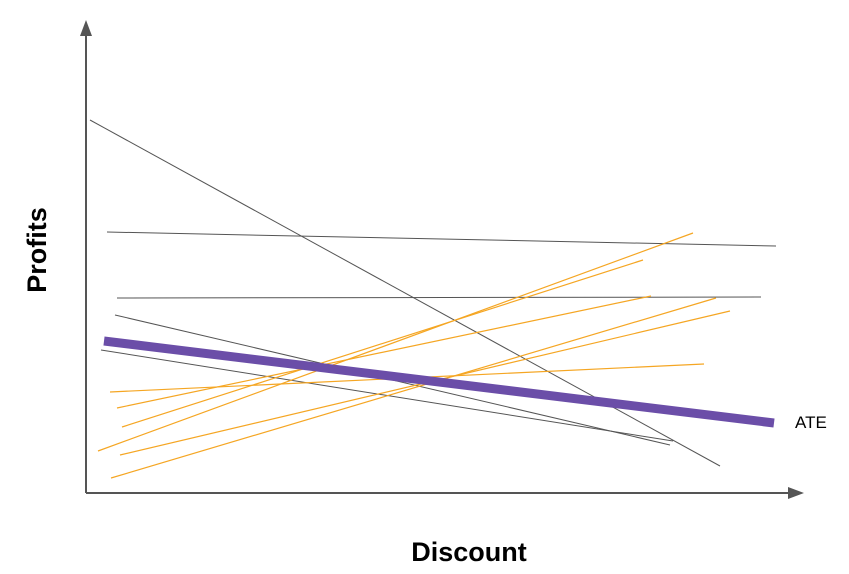 The image size is (849, 574). What do you see at coordinates (469, 552) in the screenshot?
I see `x-axis-title: Discount` at bounding box center [469, 552].